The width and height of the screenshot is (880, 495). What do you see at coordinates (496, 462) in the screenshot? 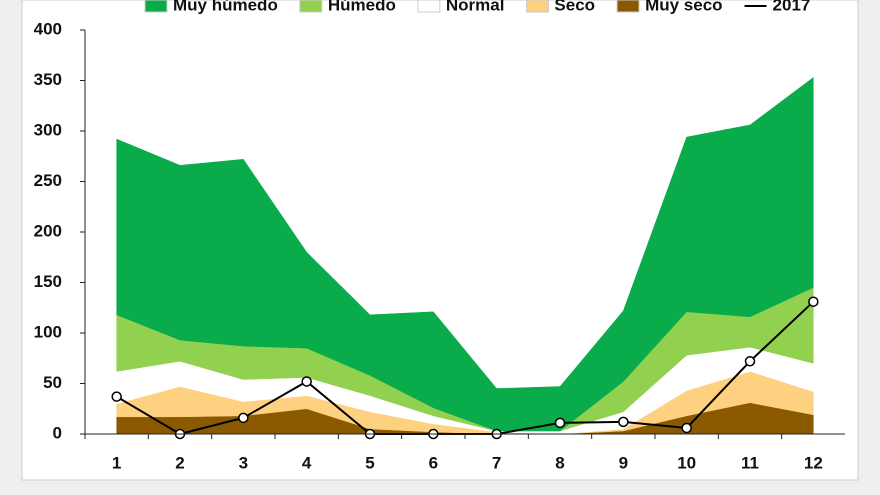
I see `x-tick-label: 7` at bounding box center [496, 462].